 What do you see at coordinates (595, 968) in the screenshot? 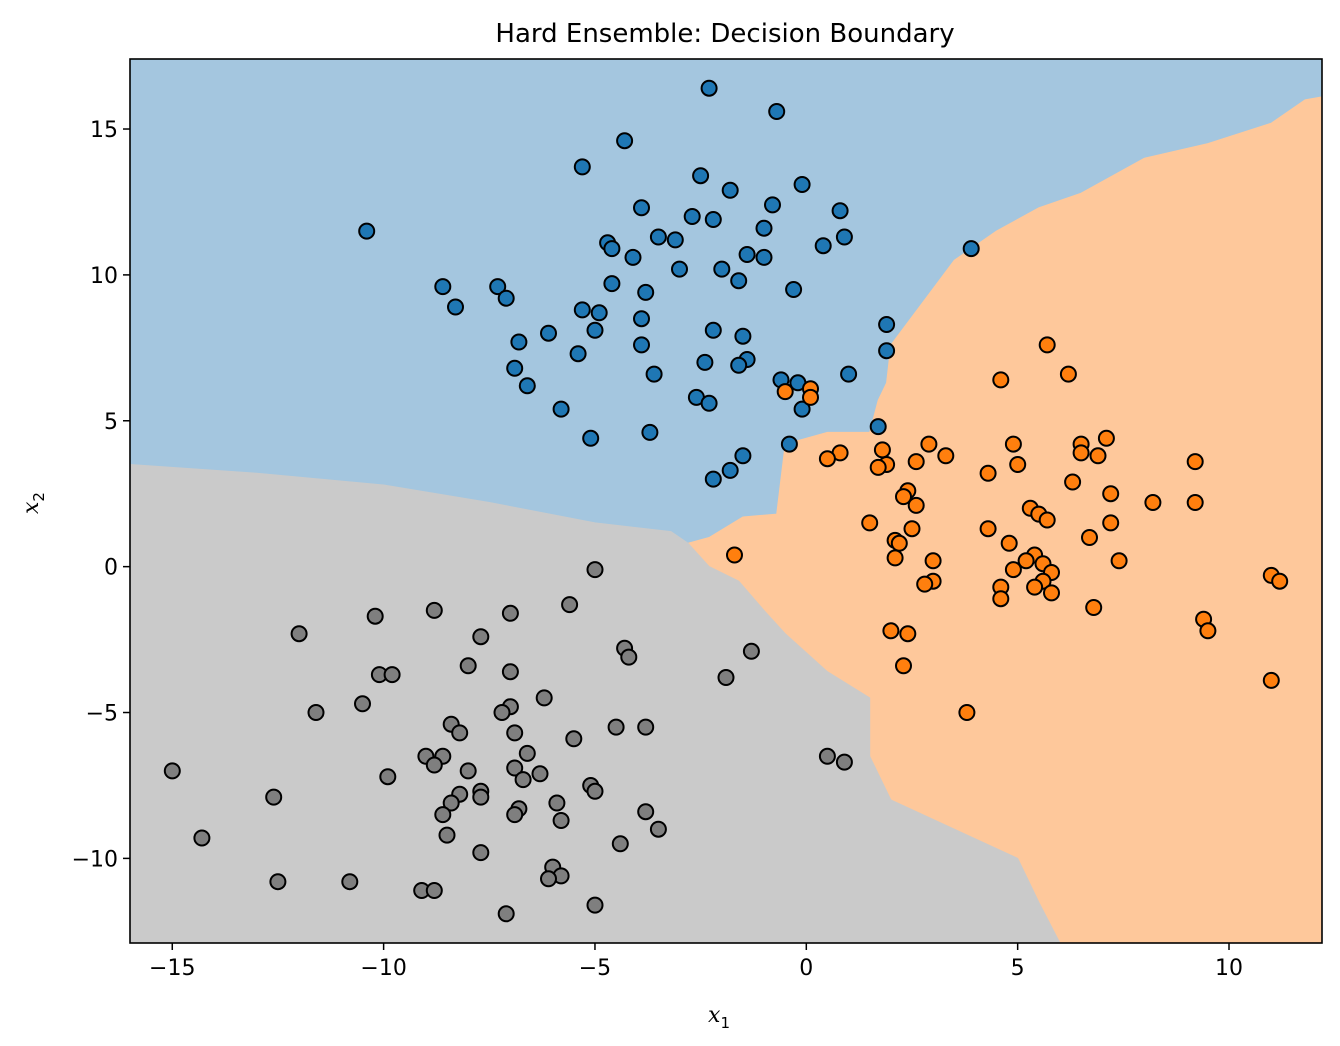
I see `x-tick-label: −5` at bounding box center [595, 968].